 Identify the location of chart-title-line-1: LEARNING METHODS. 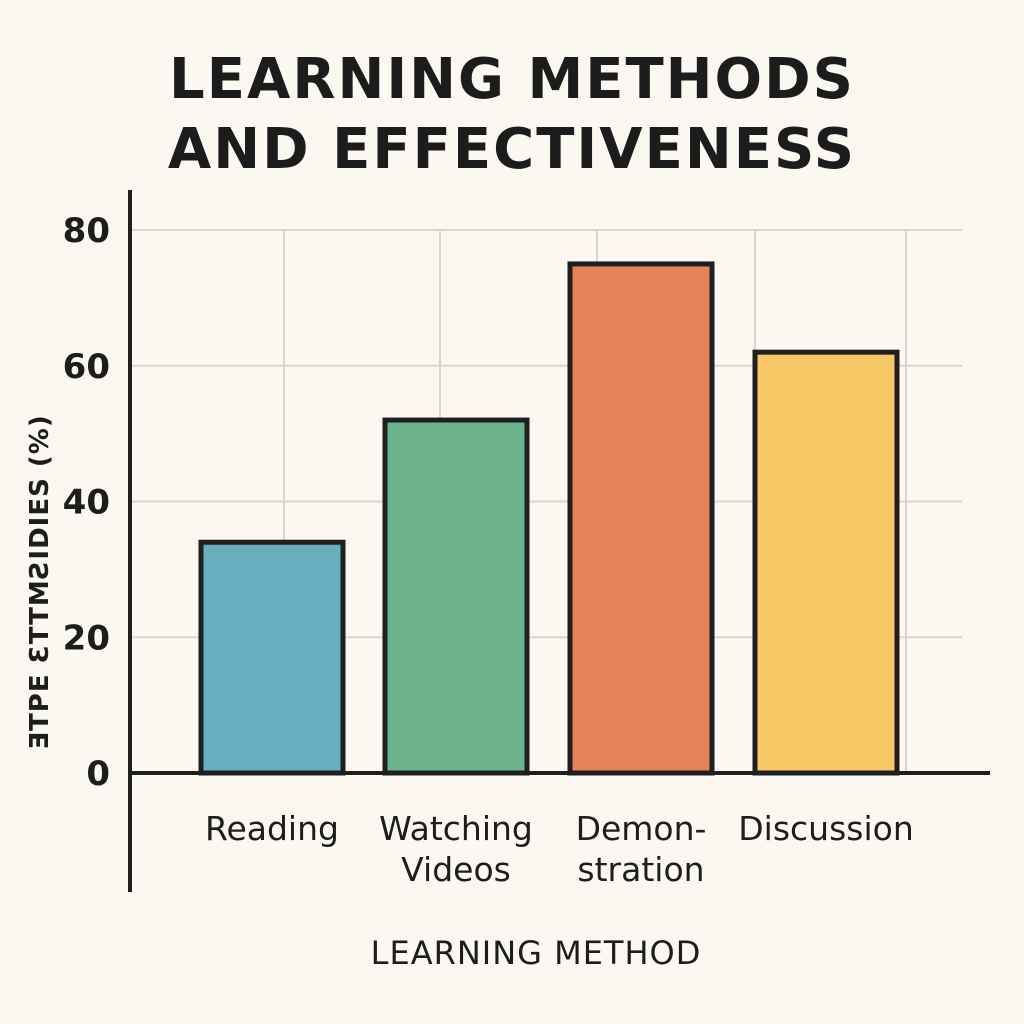
(512, 79).